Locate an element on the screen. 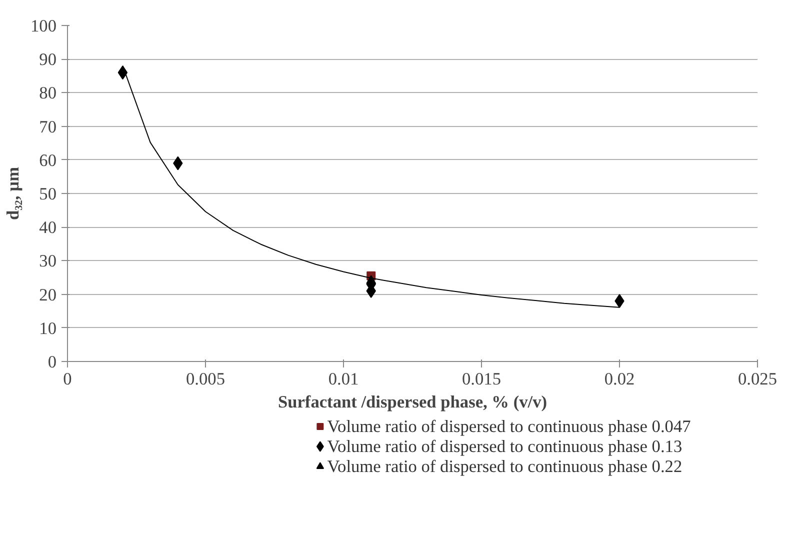 The image size is (811, 535). x-tick-label: 0.025 is located at coordinates (758, 379).